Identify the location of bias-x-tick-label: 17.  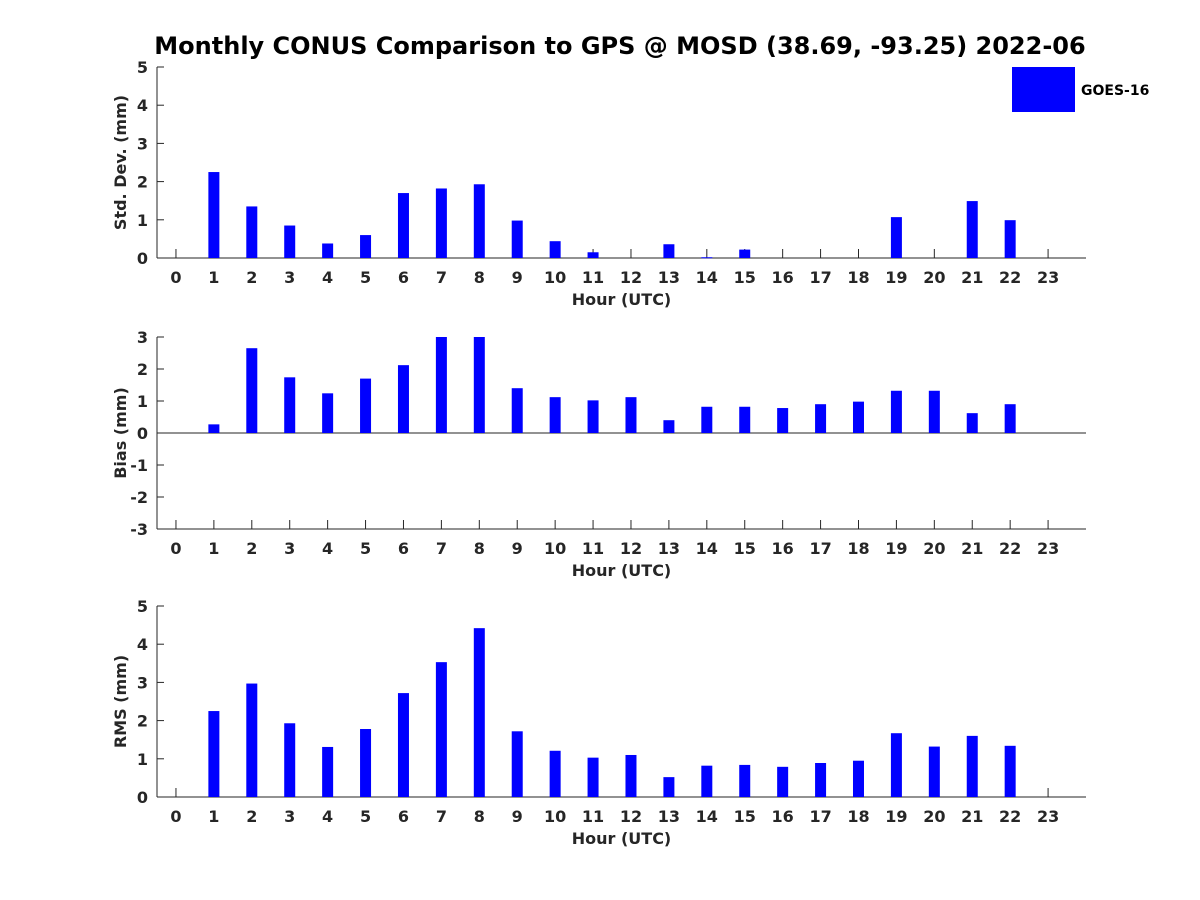
(820, 548).